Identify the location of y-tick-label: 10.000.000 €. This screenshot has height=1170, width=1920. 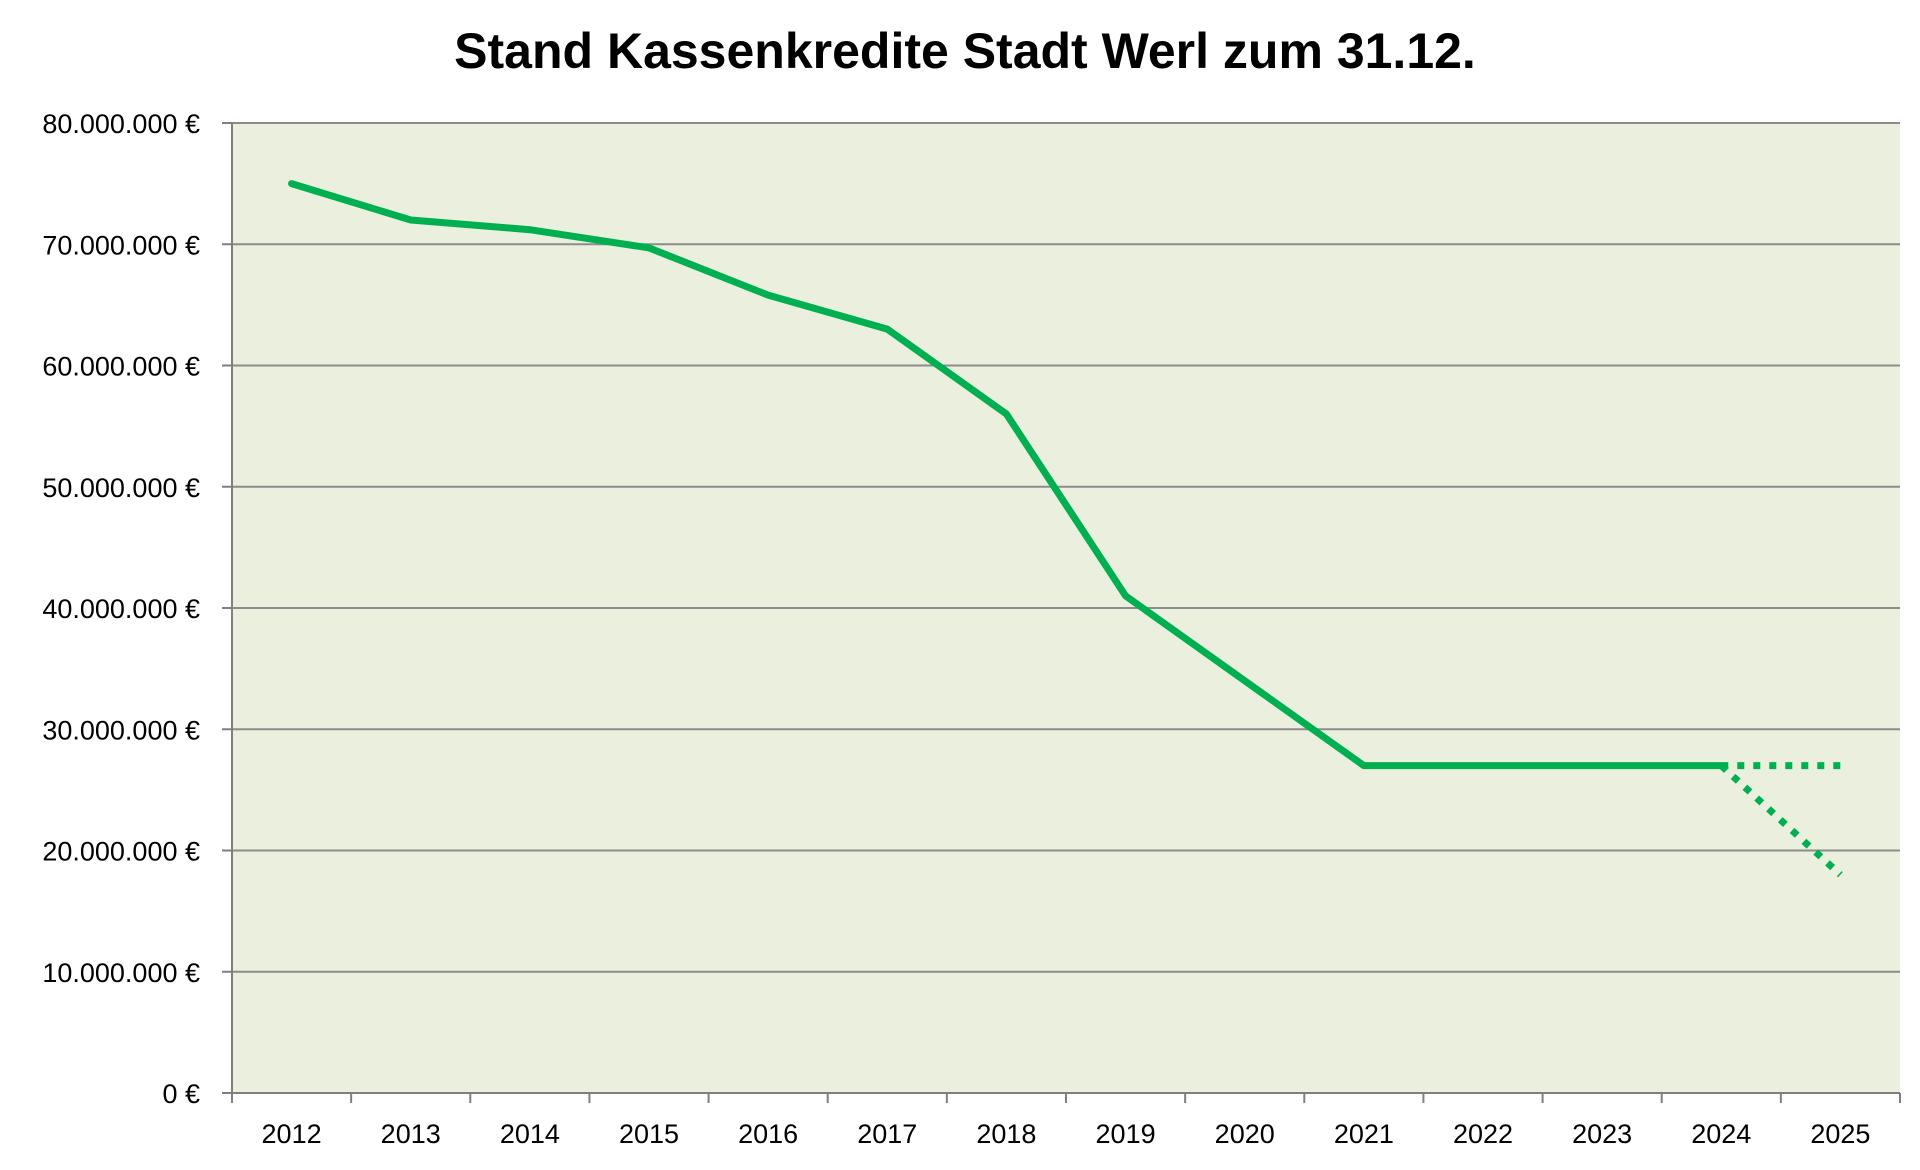
(121, 973).